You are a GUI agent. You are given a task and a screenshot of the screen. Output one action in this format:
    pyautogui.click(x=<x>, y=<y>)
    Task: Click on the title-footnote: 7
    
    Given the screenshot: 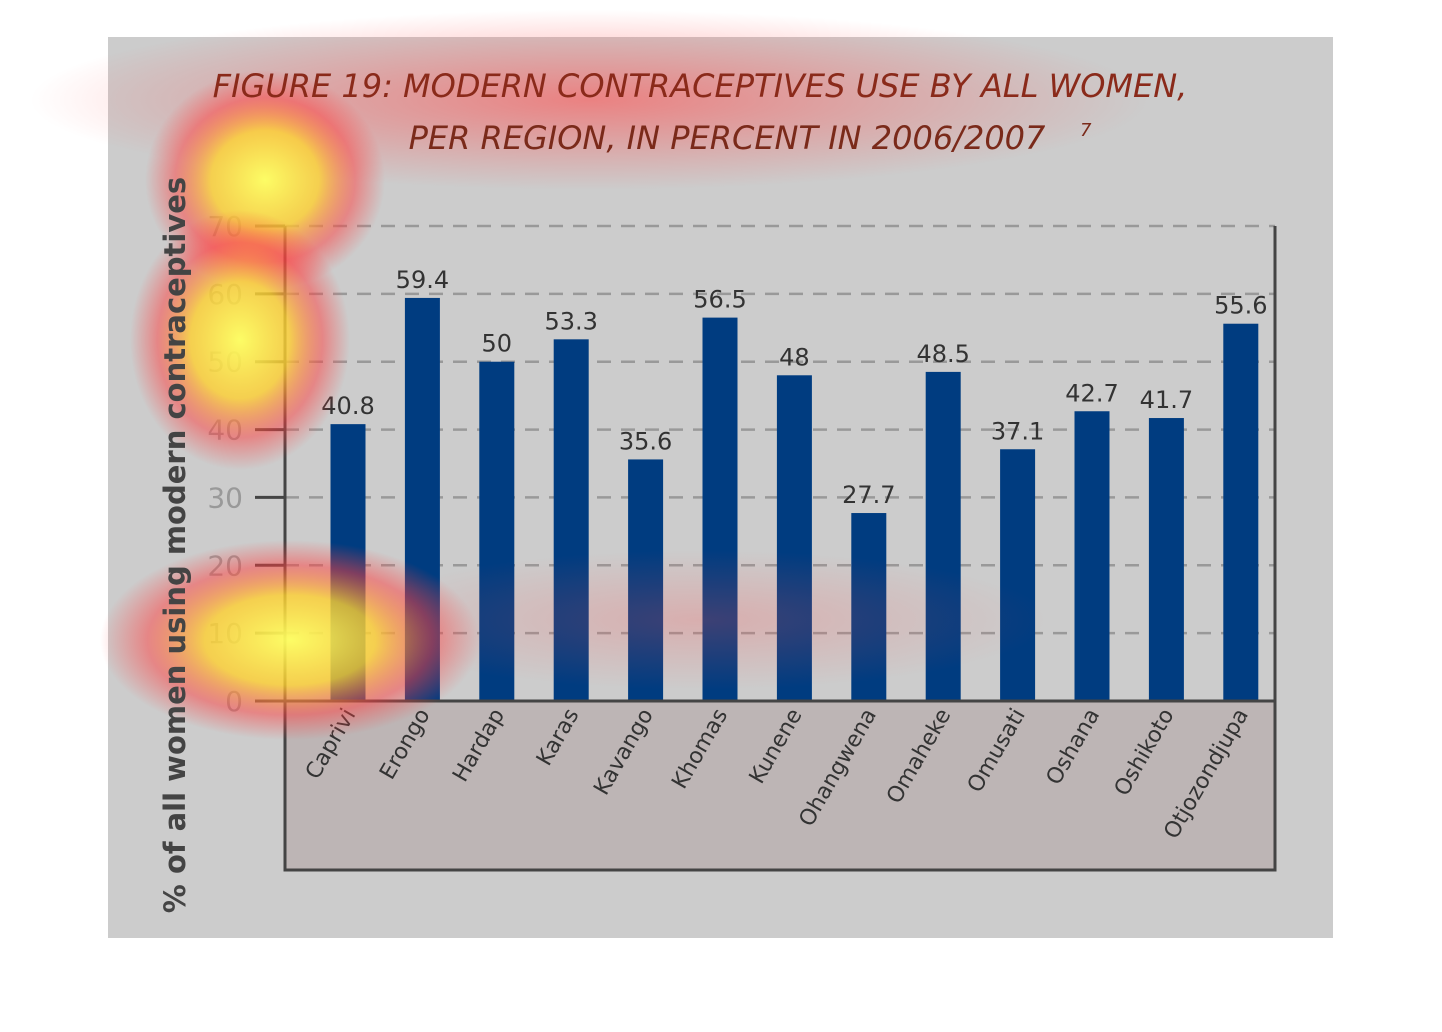 What is the action you would take?
    pyautogui.click(x=1086, y=130)
    